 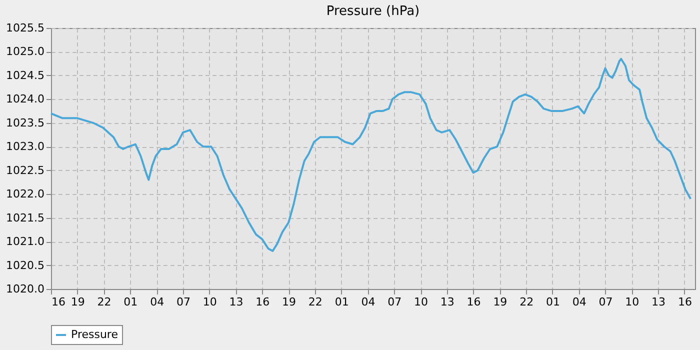 I want to click on y-tick-label: 1024.0, so click(x=25, y=99).